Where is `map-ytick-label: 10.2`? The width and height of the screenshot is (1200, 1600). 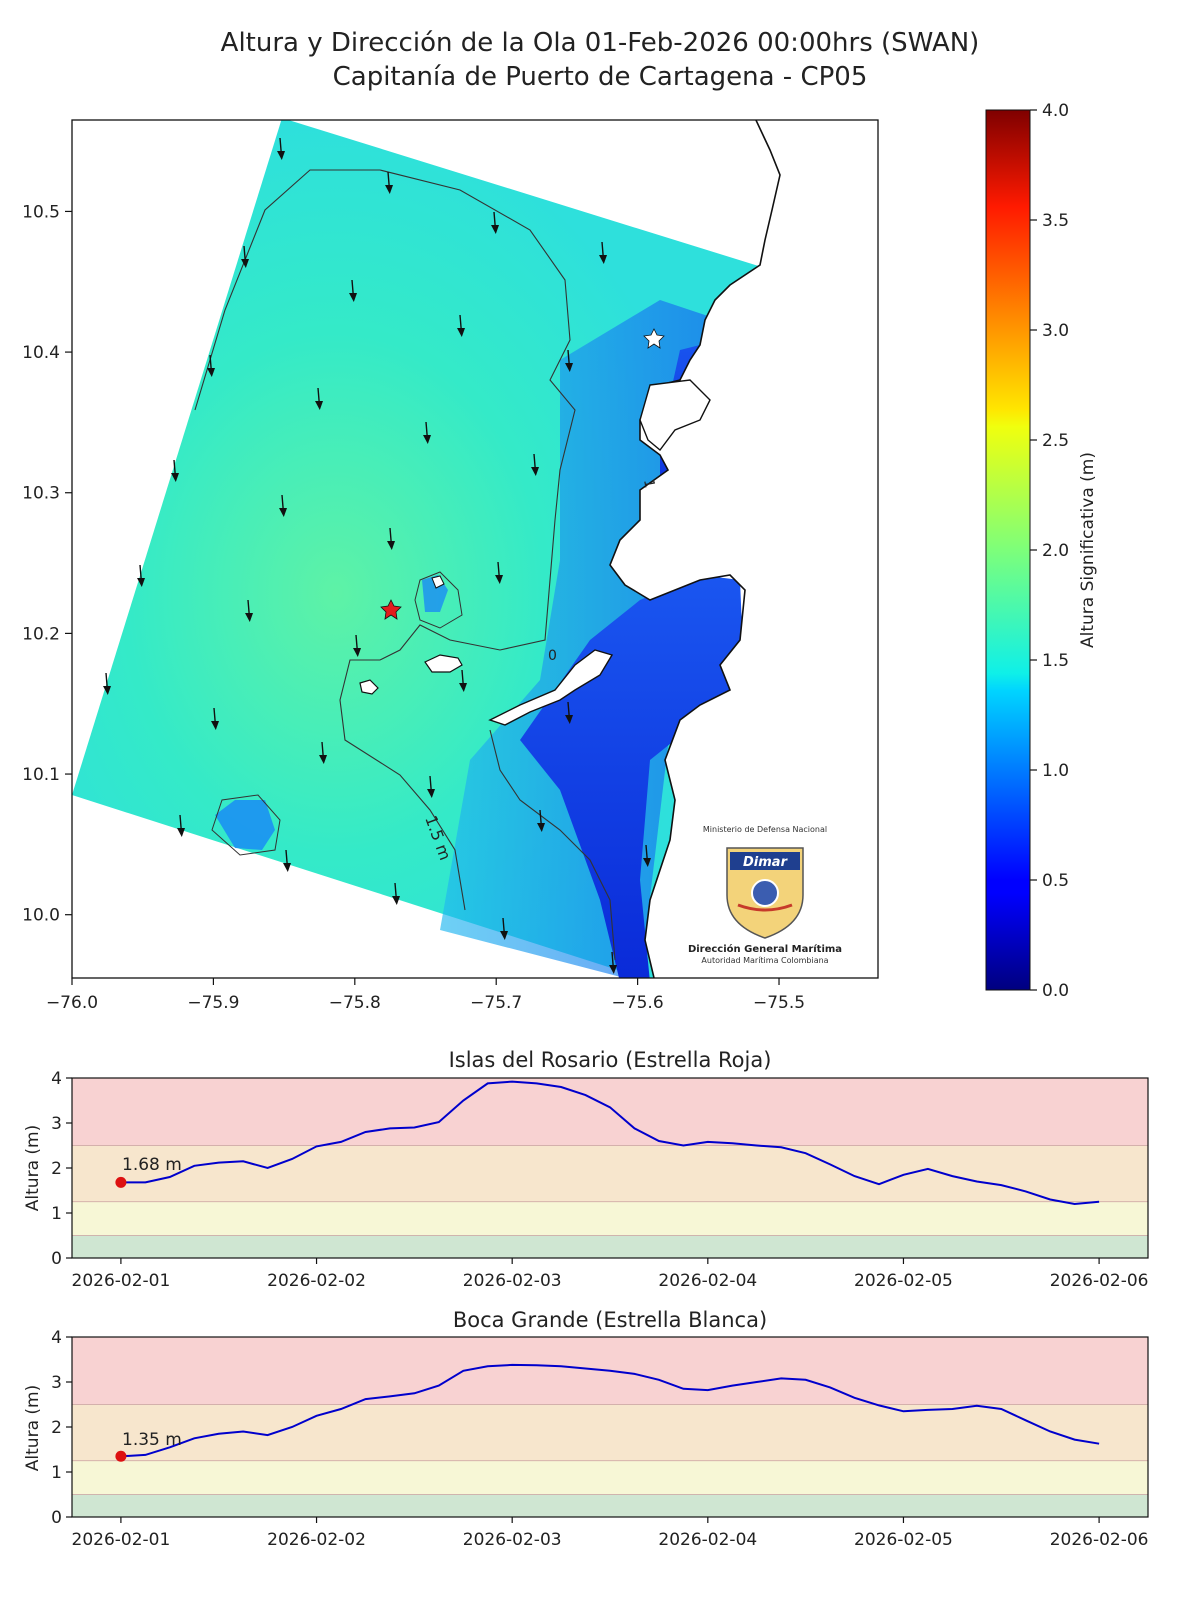 map-ytick-label: 10.2 is located at coordinates (41, 634).